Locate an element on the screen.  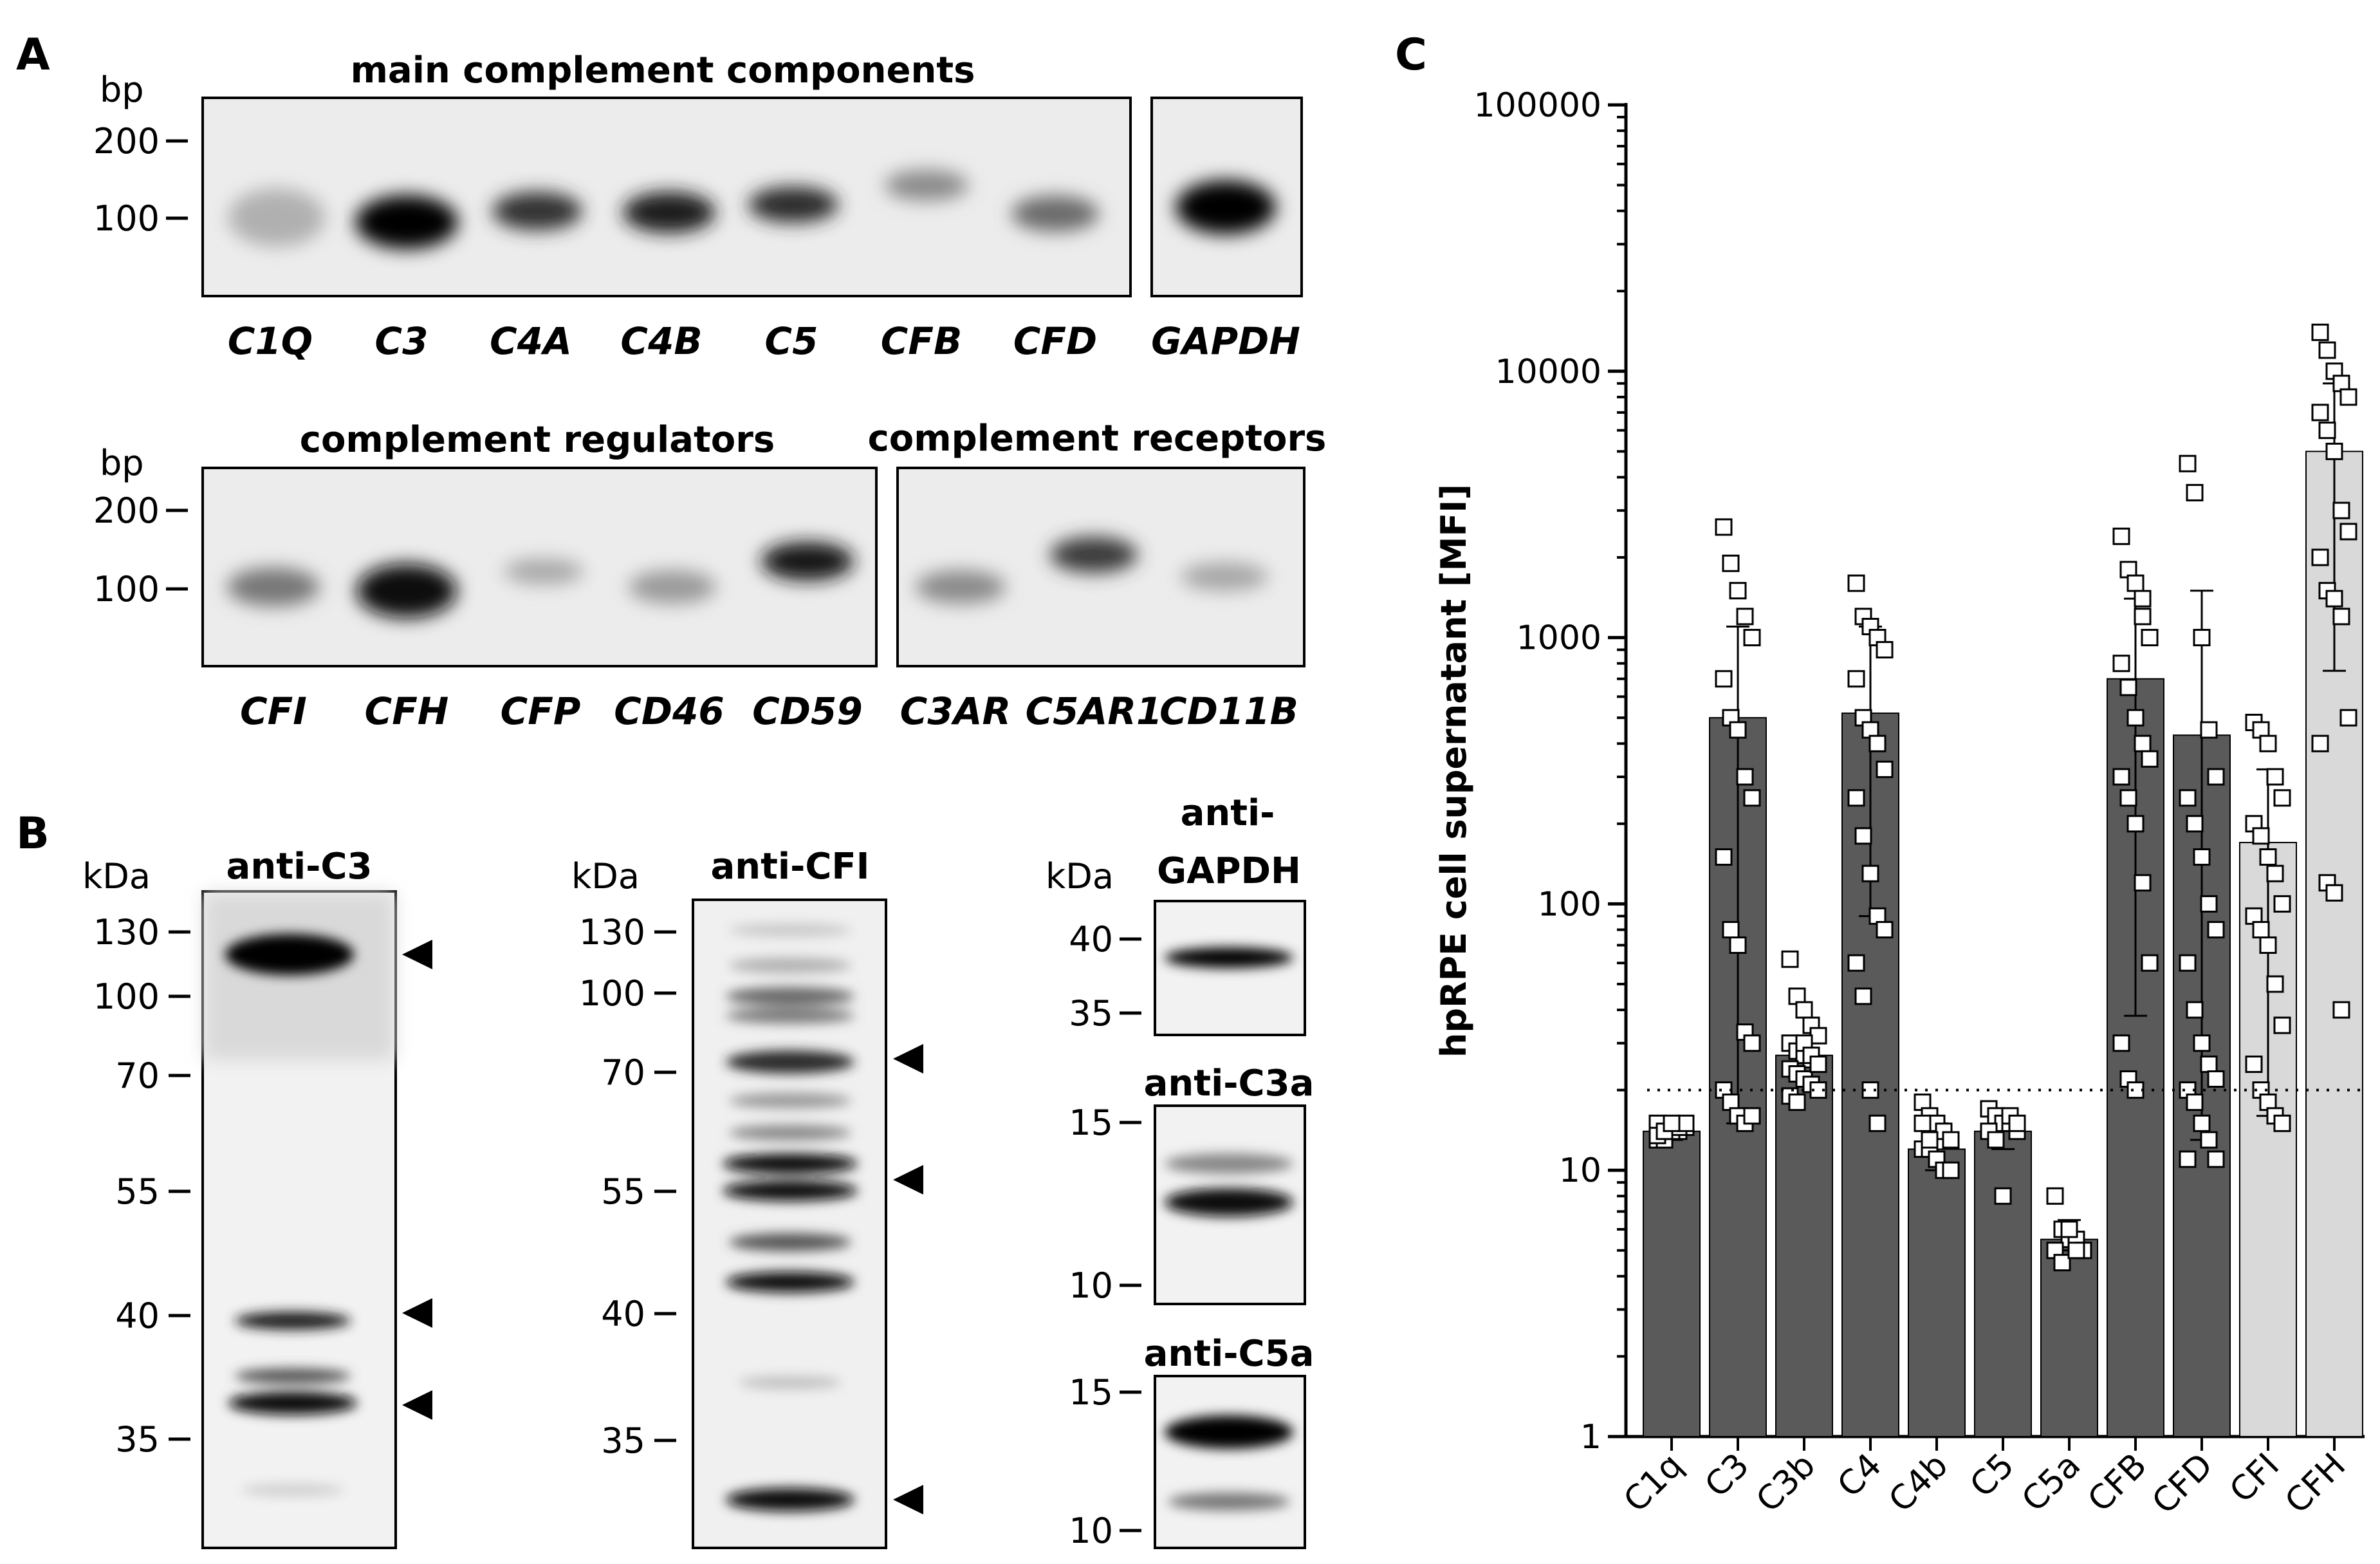
bp-label-2: bp is located at coordinates (122, 463).